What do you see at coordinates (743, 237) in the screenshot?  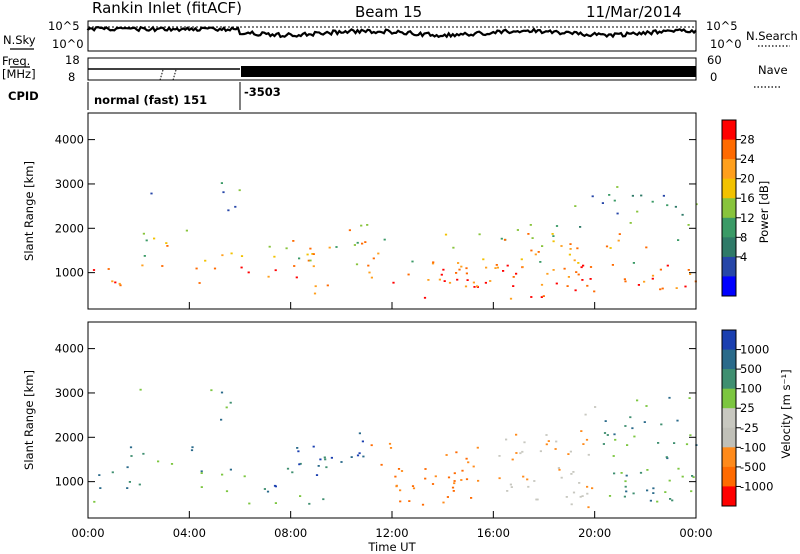 I see `colorbar-tick-label: 8` at bounding box center [743, 237].